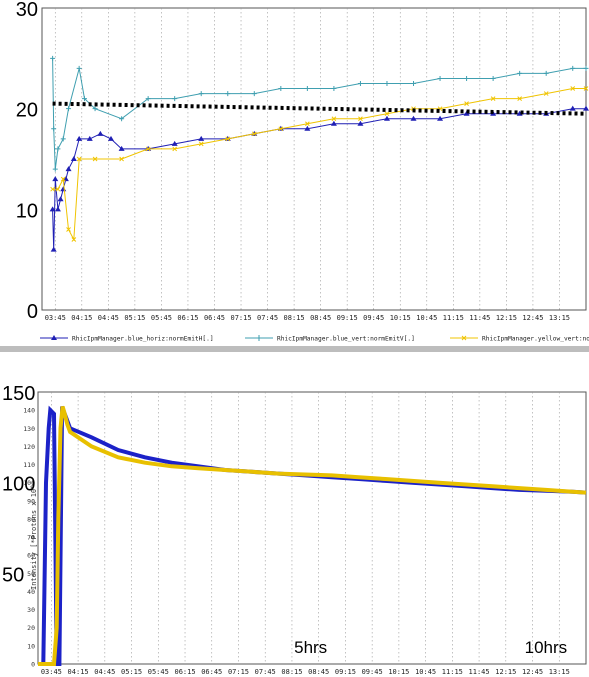 The image size is (589, 677). I want to click on x-tick-label: 04:45, so click(104, 672).